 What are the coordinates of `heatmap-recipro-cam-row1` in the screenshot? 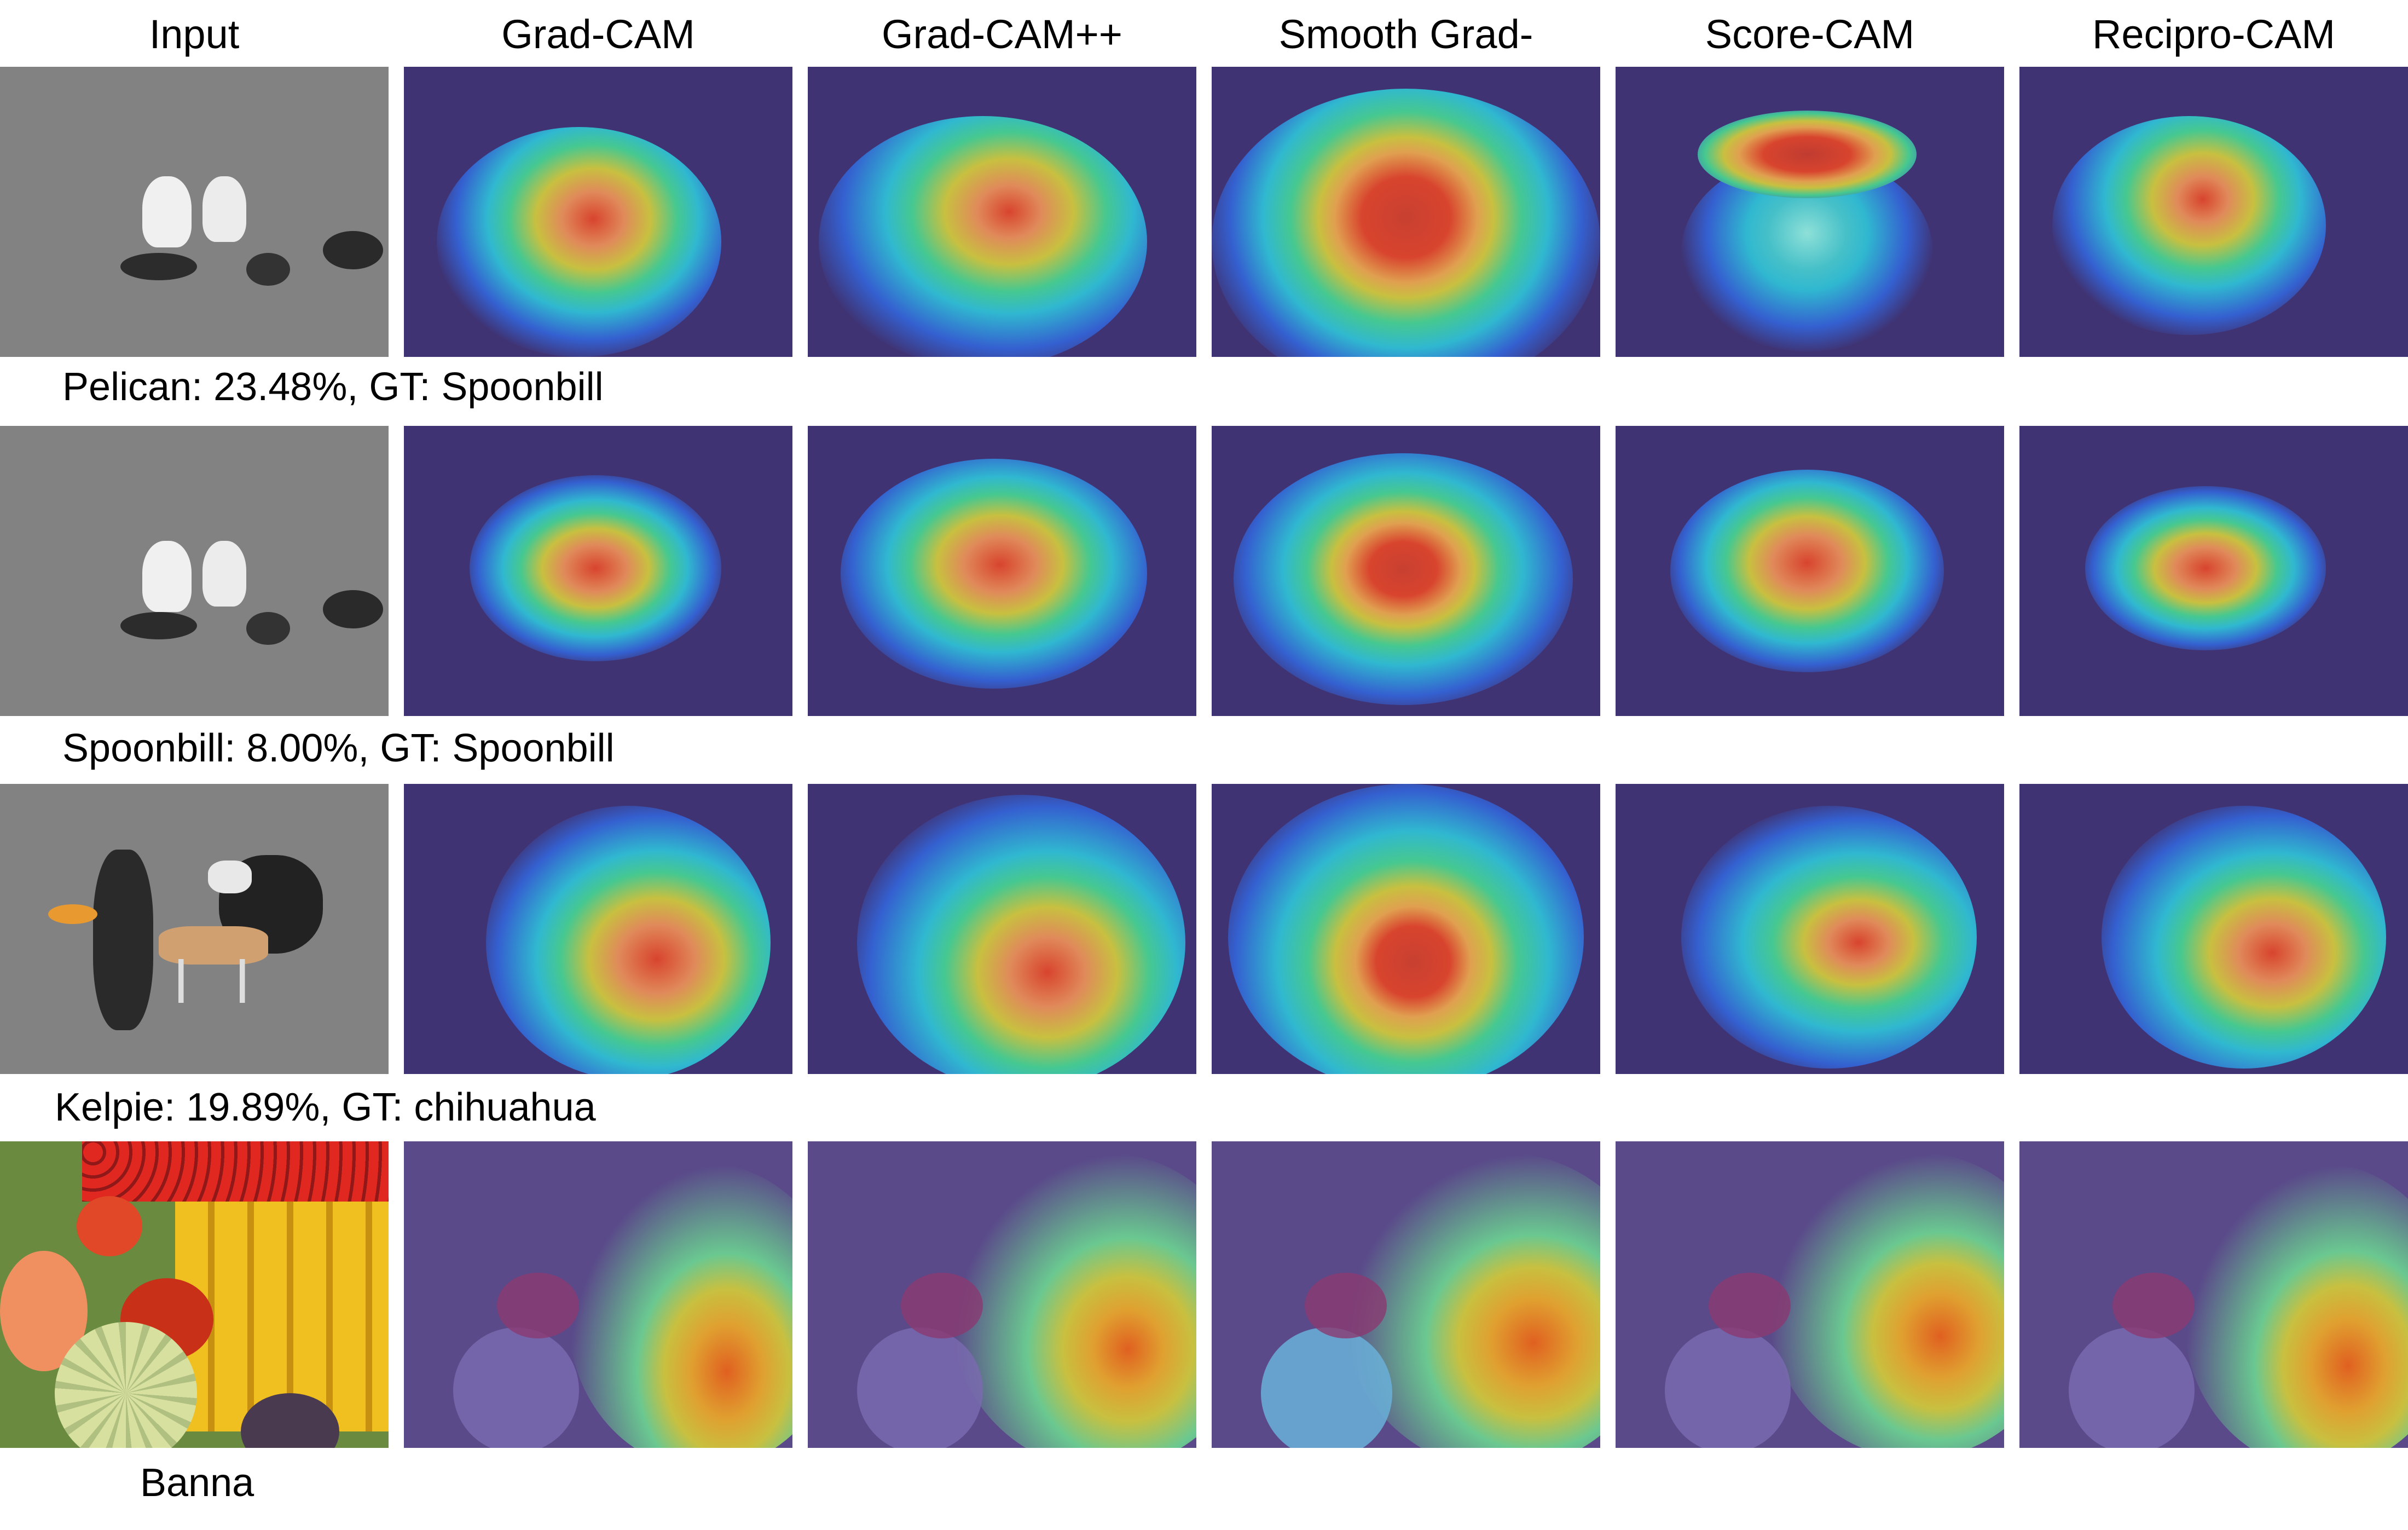 It's located at (2213, 212).